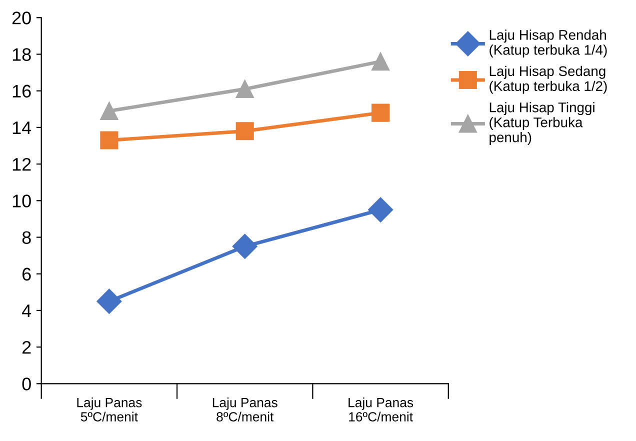 Image resolution: width=636 pixels, height=441 pixels. What do you see at coordinates (381, 410) in the screenshot?
I see `x-tick-label: Laju Panas 16ºC/menit` at bounding box center [381, 410].